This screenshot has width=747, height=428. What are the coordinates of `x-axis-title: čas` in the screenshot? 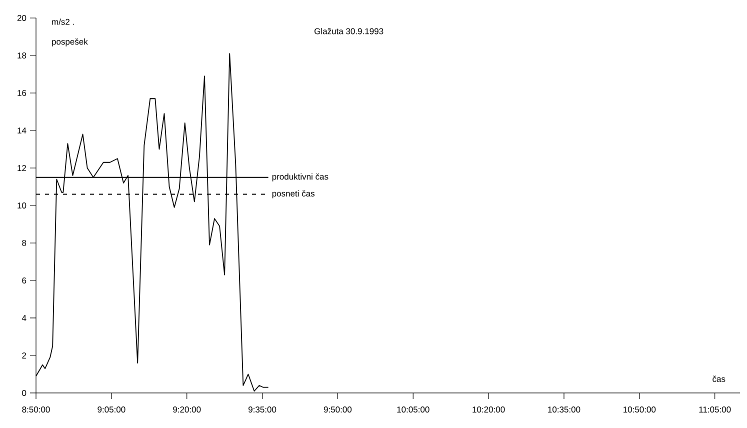 It's located at (719, 379).